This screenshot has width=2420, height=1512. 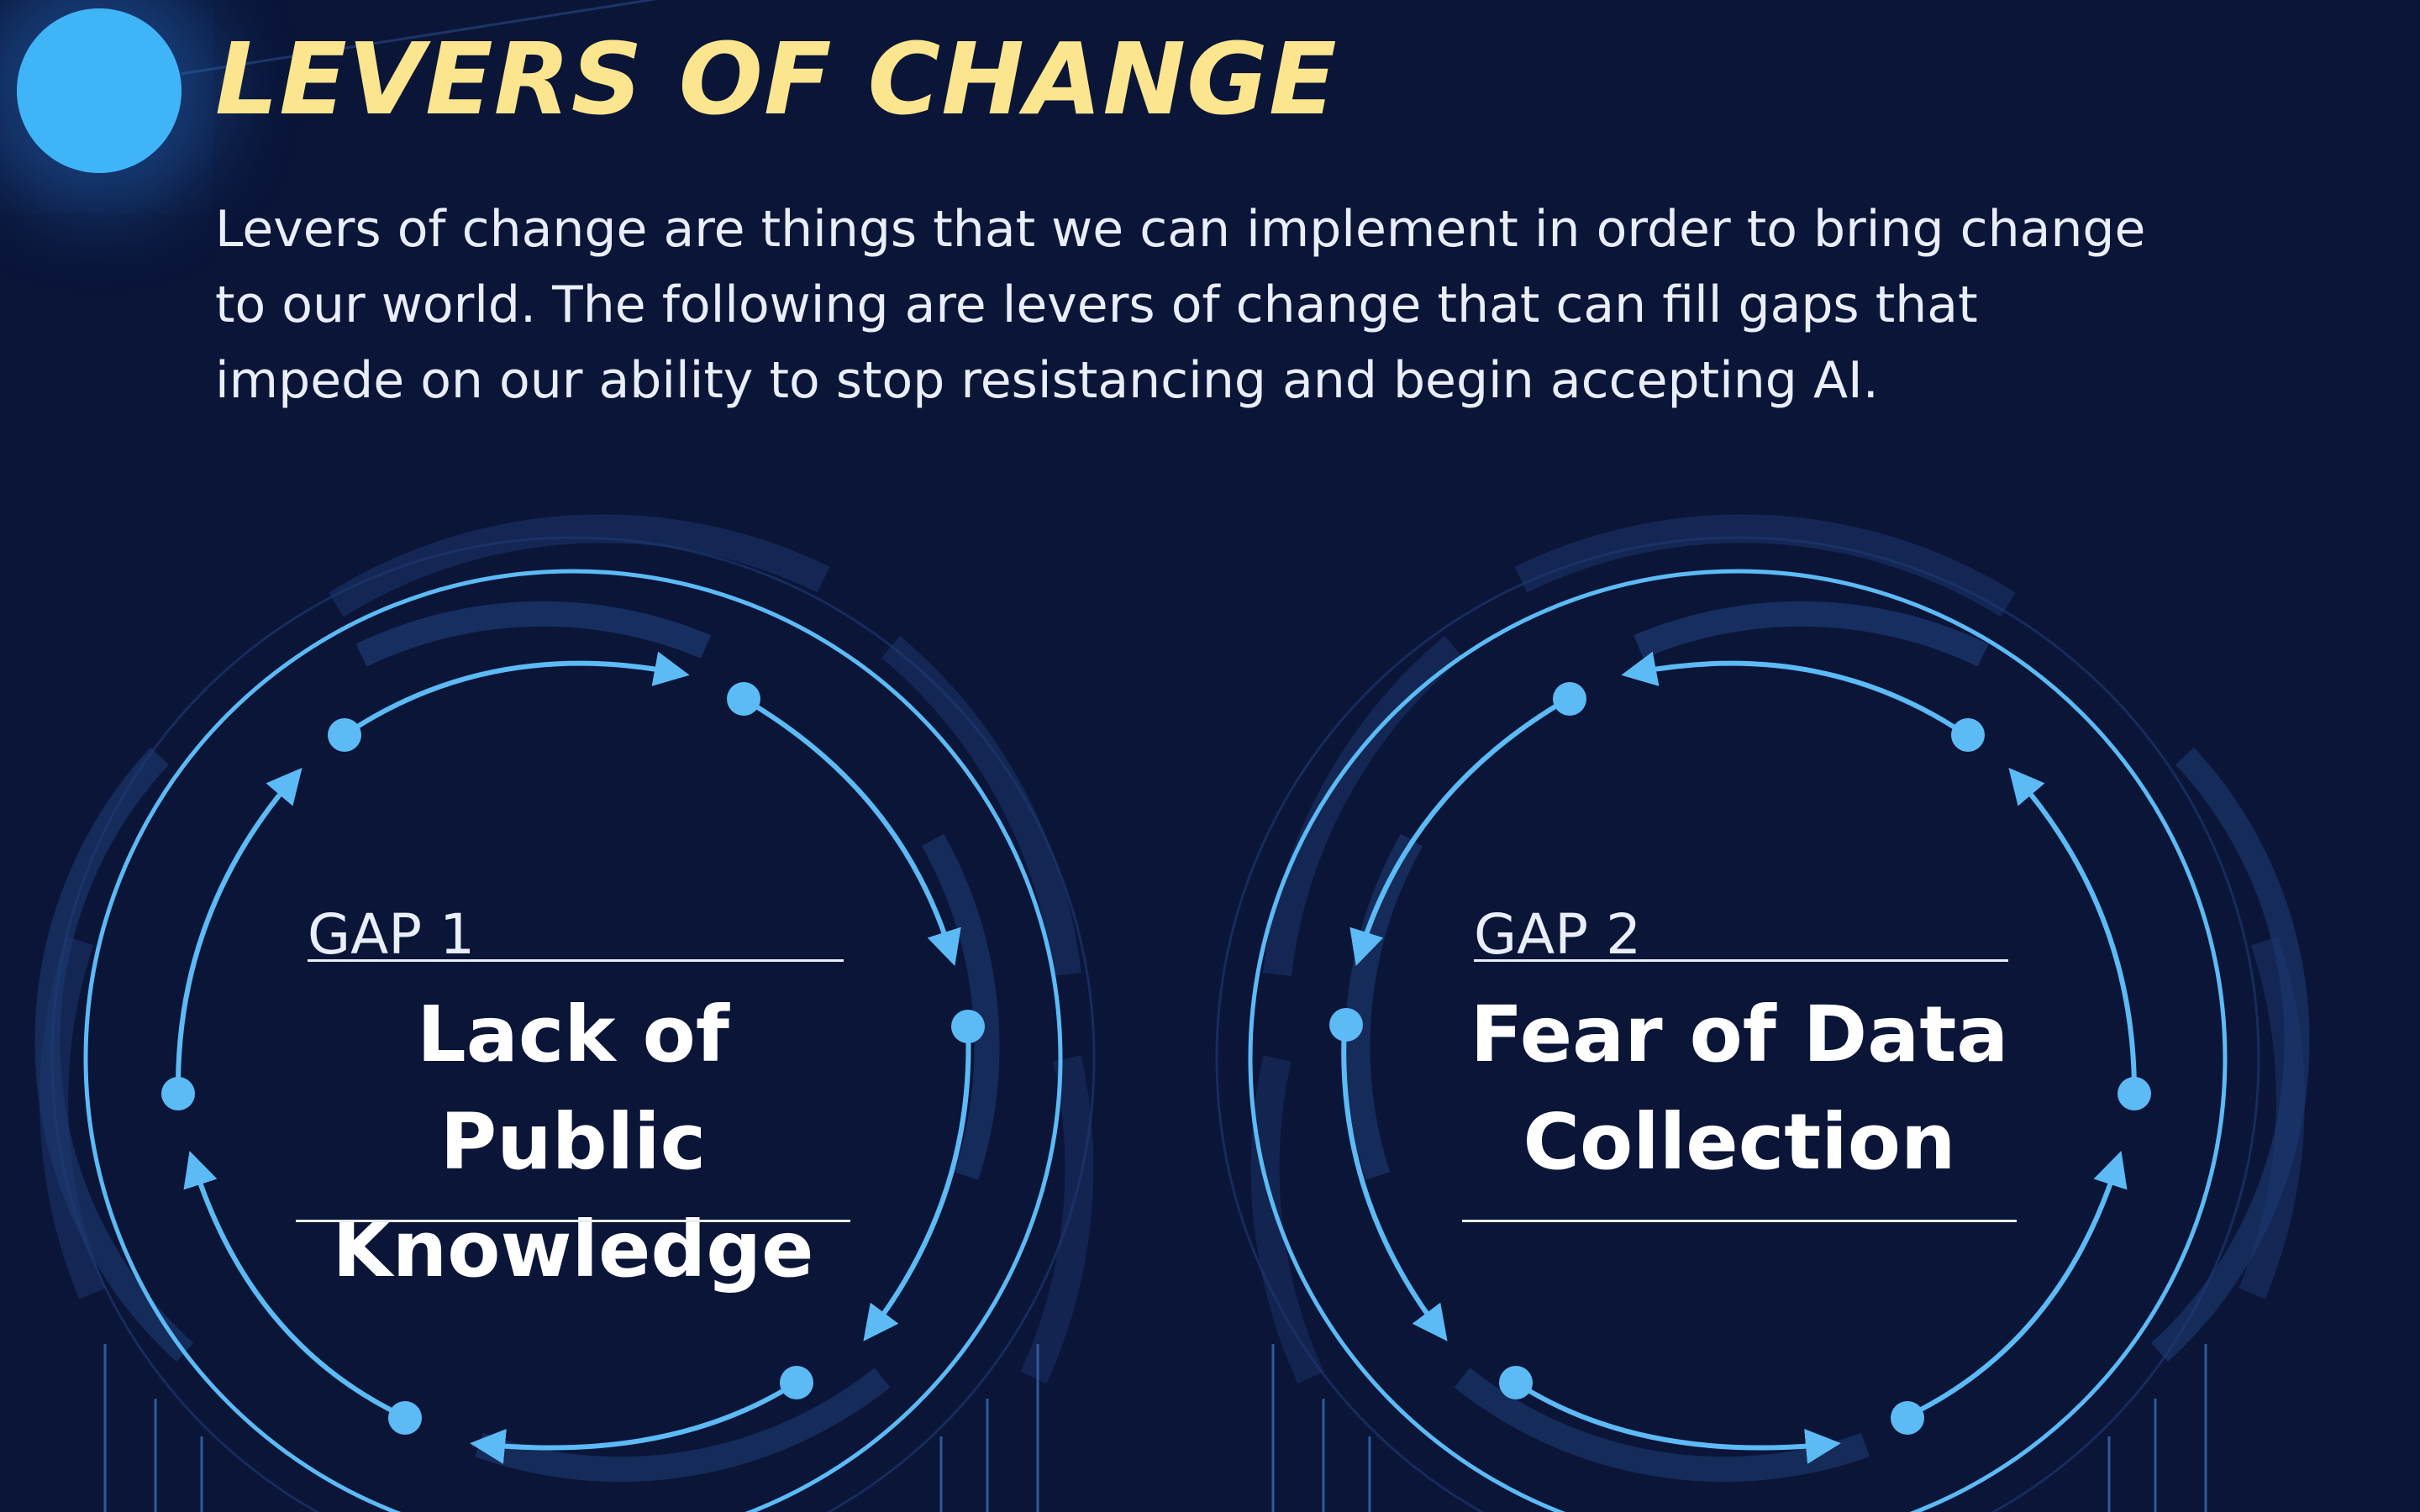 What do you see at coordinates (392, 934) in the screenshot?
I see `gap-1-label: GAP 1` at bounding box center [392, 934].